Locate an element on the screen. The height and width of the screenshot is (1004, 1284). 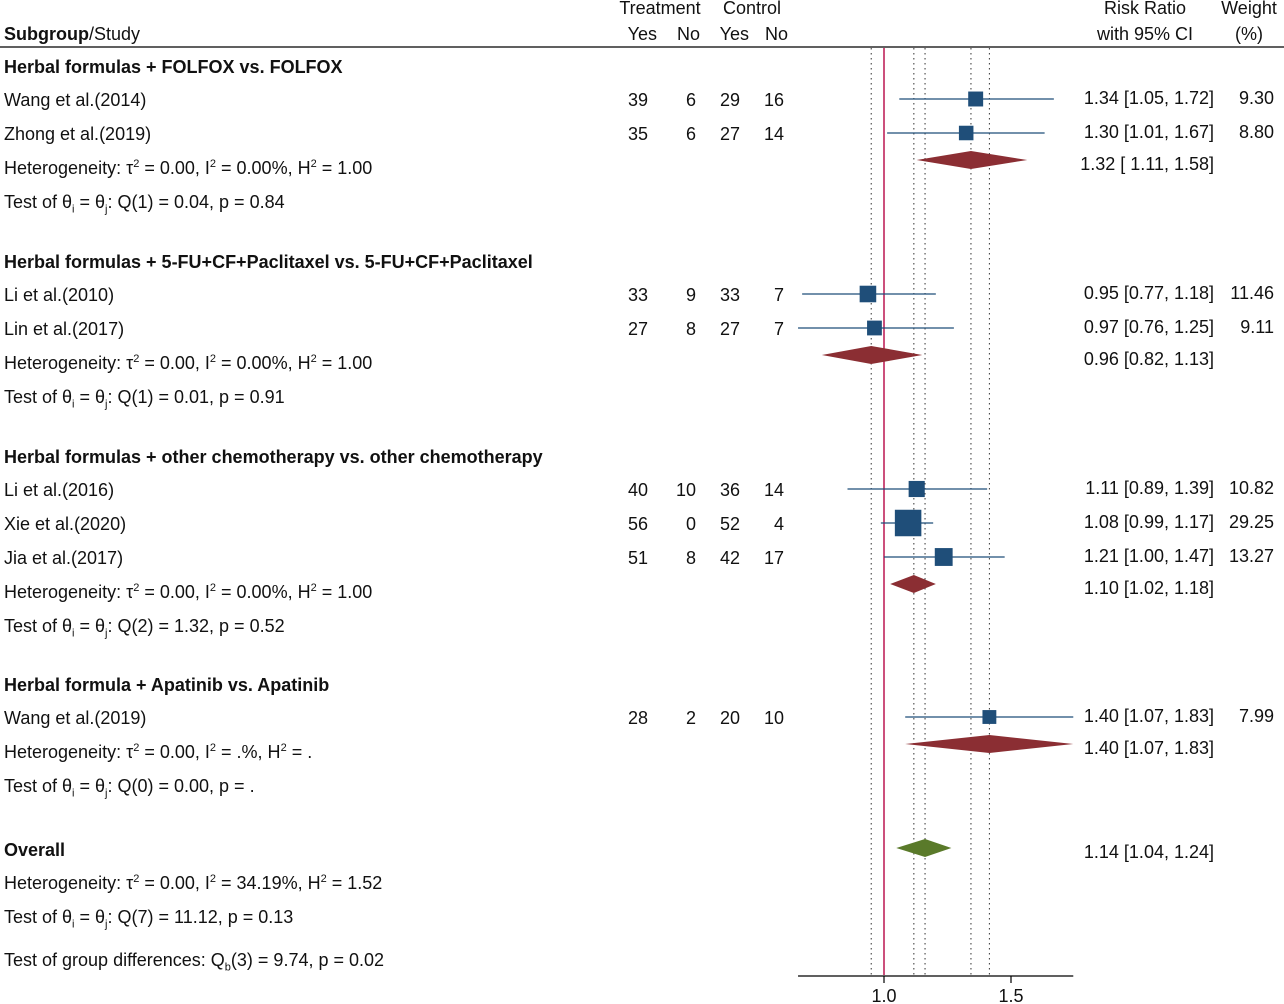
treatment-yes-value: 33 is located at coordinates (637, 295).